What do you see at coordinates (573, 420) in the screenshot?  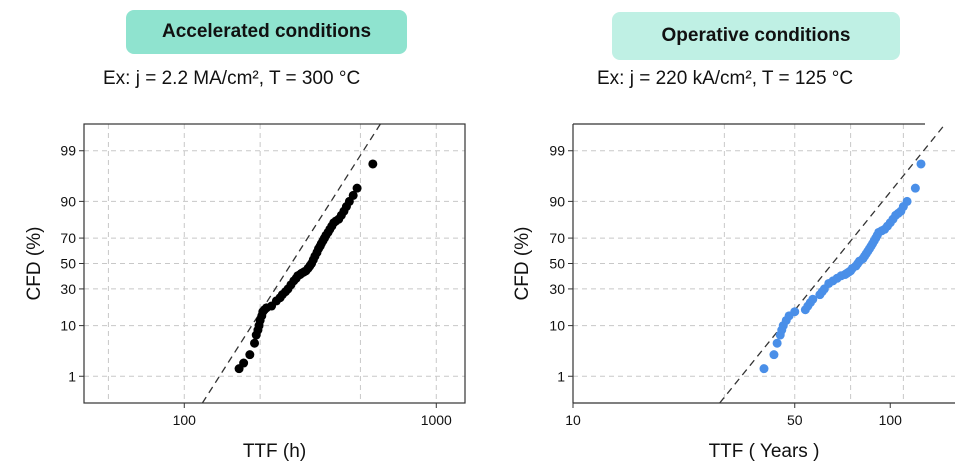 I see `operative-x-tick-label: 10` at bounding box center [573, 420].